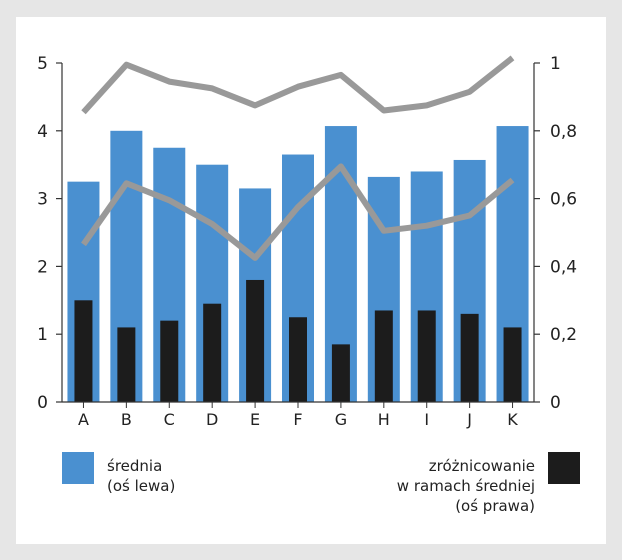 The width and height of the screenshot is (622, 560). What do you see at coordinates (564, 468) in the screenshot?
I see `legend-swatch-zroznicowanie` at bounding box center [564, 468].